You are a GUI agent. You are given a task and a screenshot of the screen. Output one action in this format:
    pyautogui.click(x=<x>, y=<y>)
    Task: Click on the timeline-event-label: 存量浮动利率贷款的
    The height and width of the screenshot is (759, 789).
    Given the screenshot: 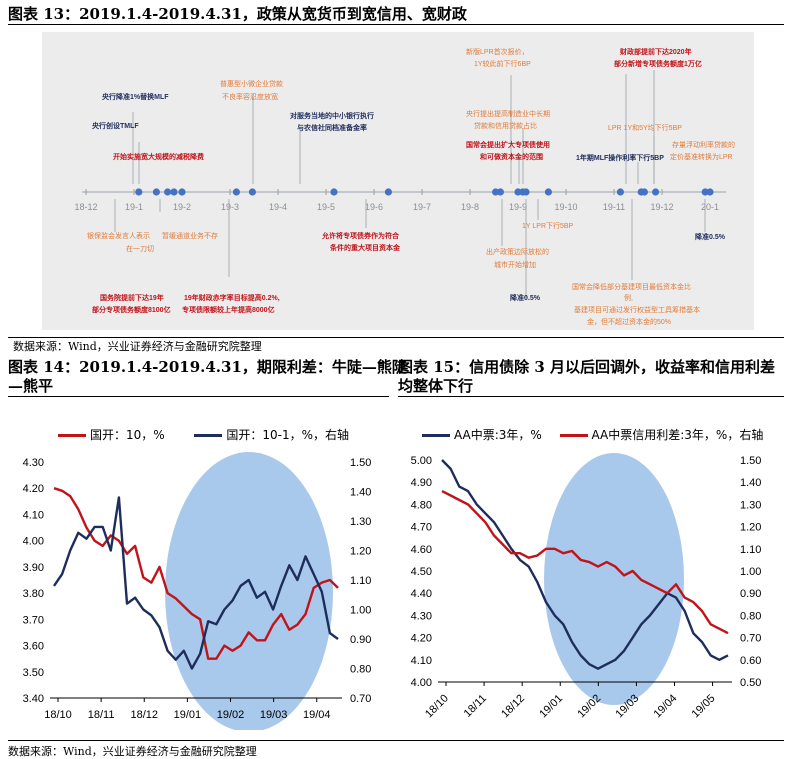 What is the action you would take?
    pyautogui.click(x=703, y=144)
    